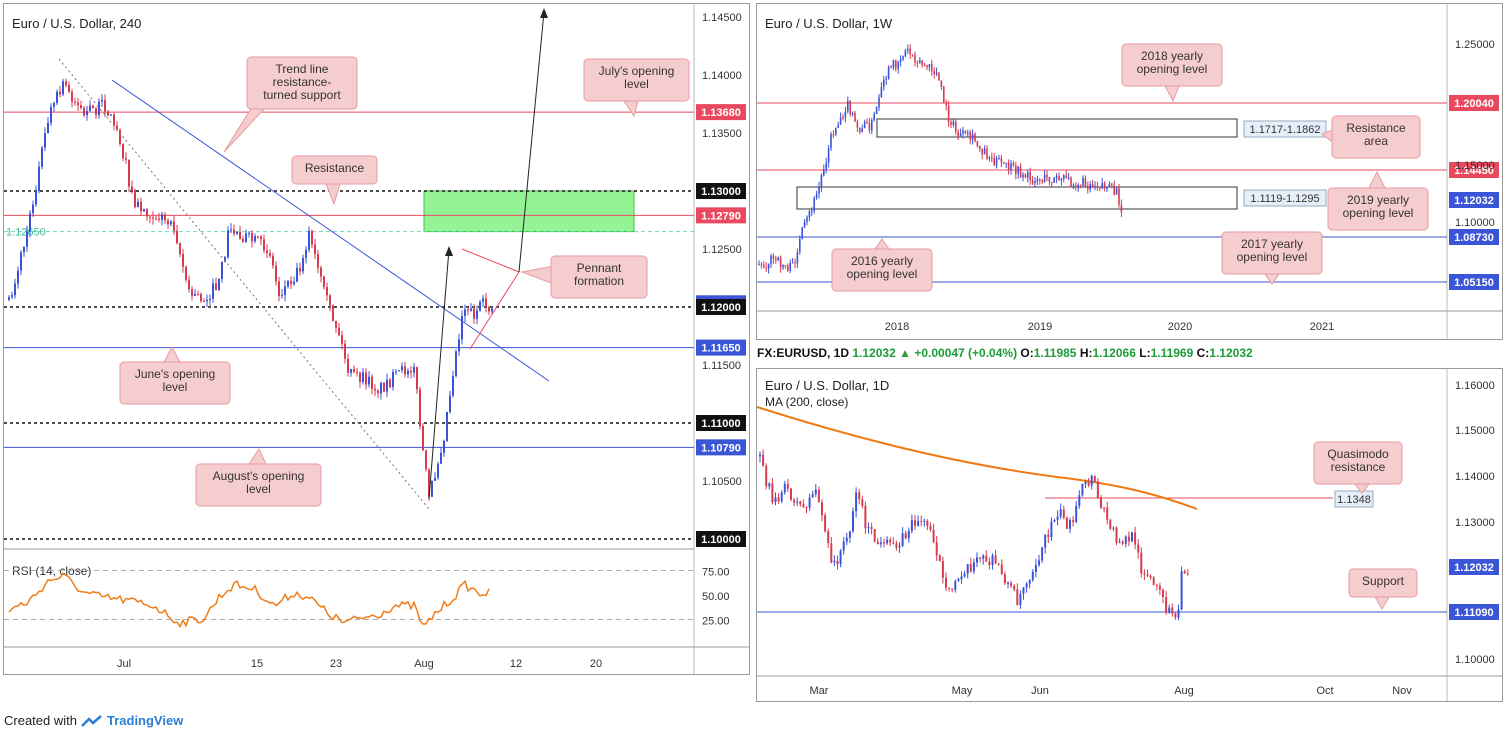  What do you see at coordinates (720, 349) in the screenshot?
I see `level-tag: 1.11650` at bounding box center [720, 349].